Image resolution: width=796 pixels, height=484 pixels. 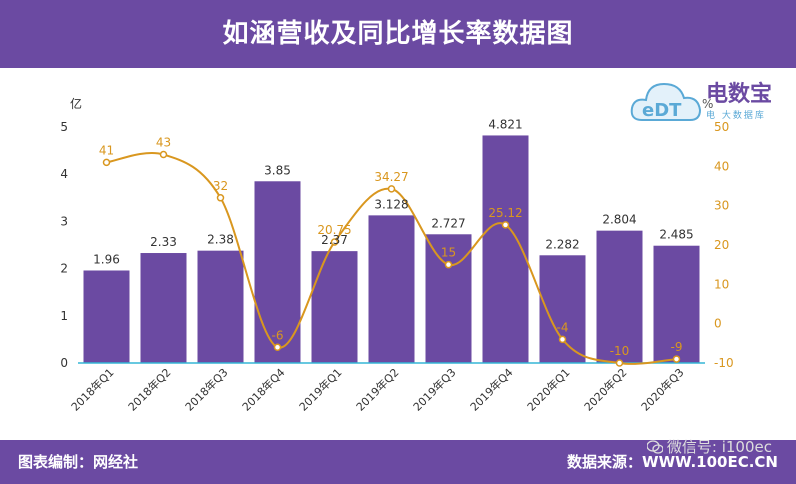 I want to click on category-tick-label: 2019年Q3, so click(x=434, y=389).